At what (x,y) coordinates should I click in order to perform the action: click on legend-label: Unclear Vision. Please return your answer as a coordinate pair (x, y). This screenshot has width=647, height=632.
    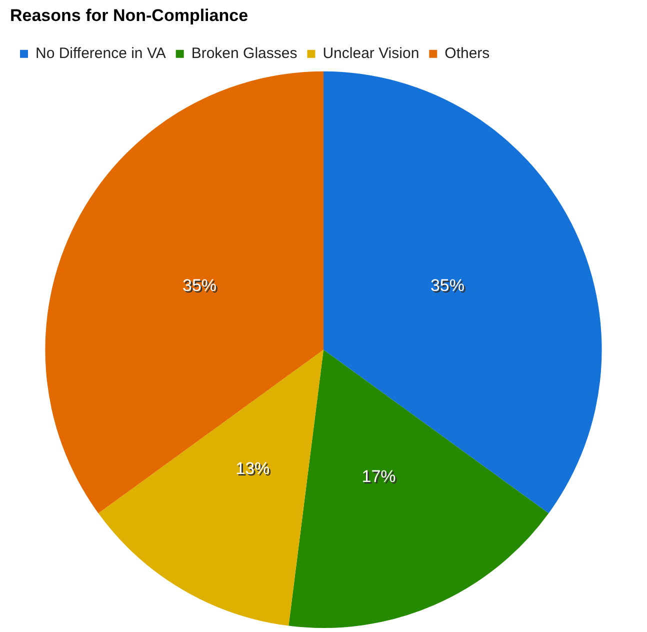
    Looking at the image, I should click on (371, 53).